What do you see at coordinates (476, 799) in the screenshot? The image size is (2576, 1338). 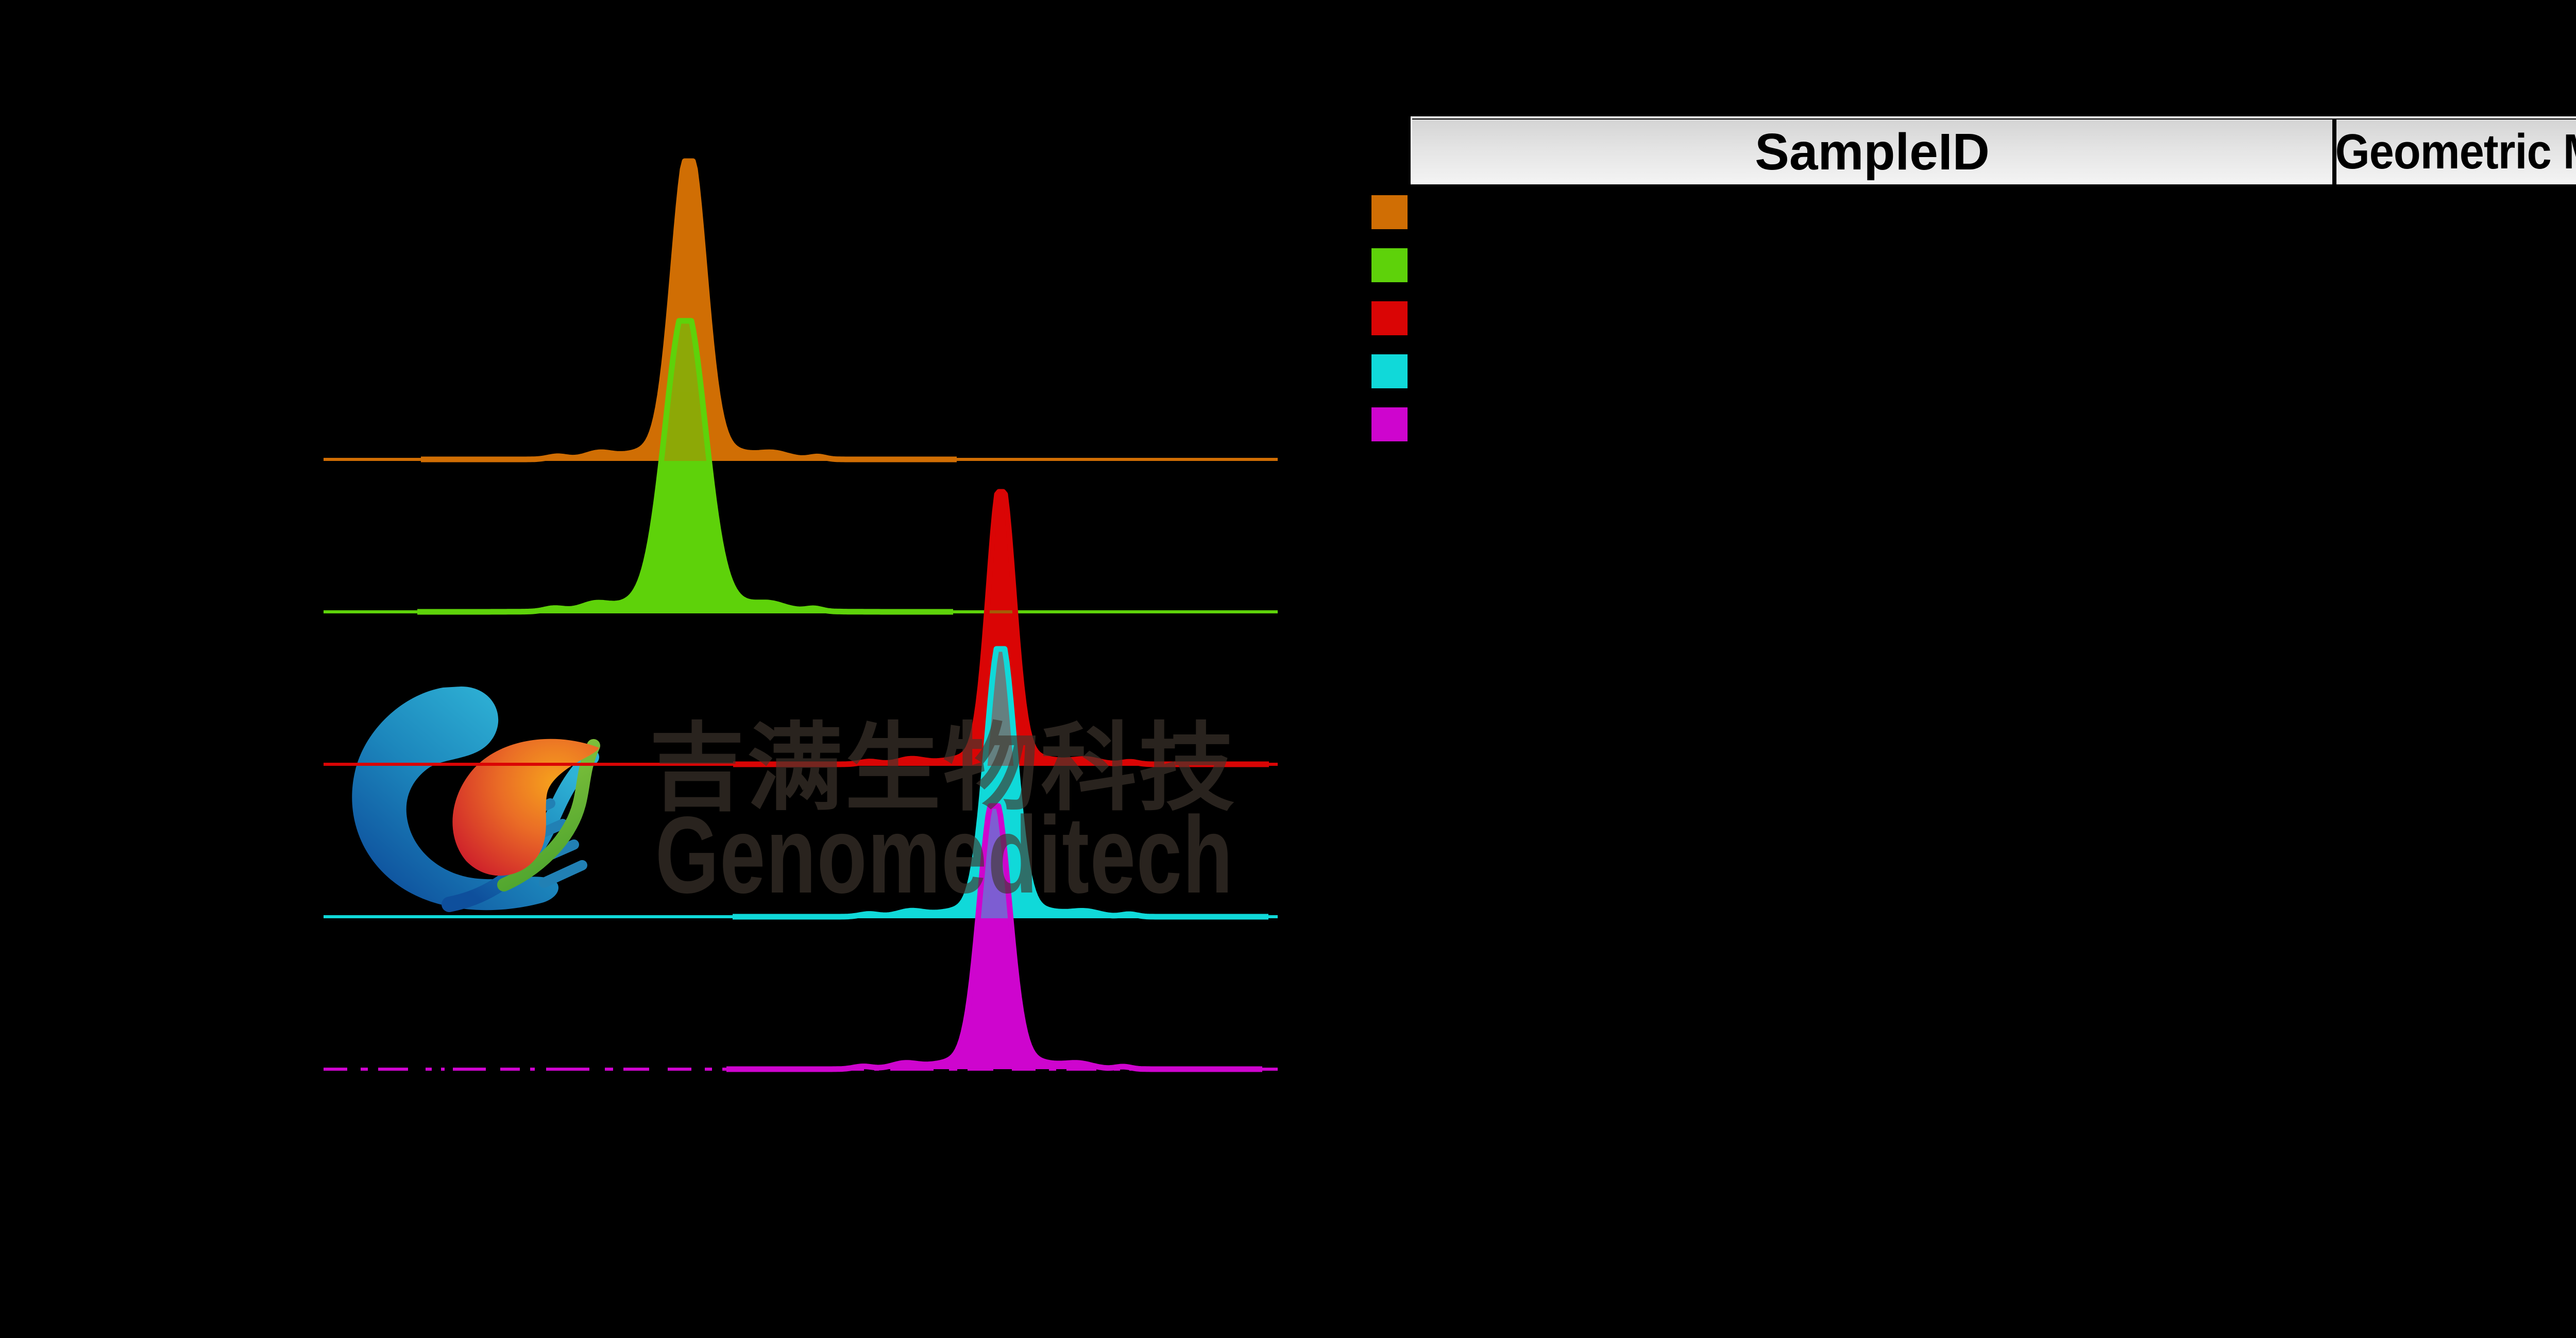 I see `genomeditech-logo-icon` at bounding box center [476, 799].